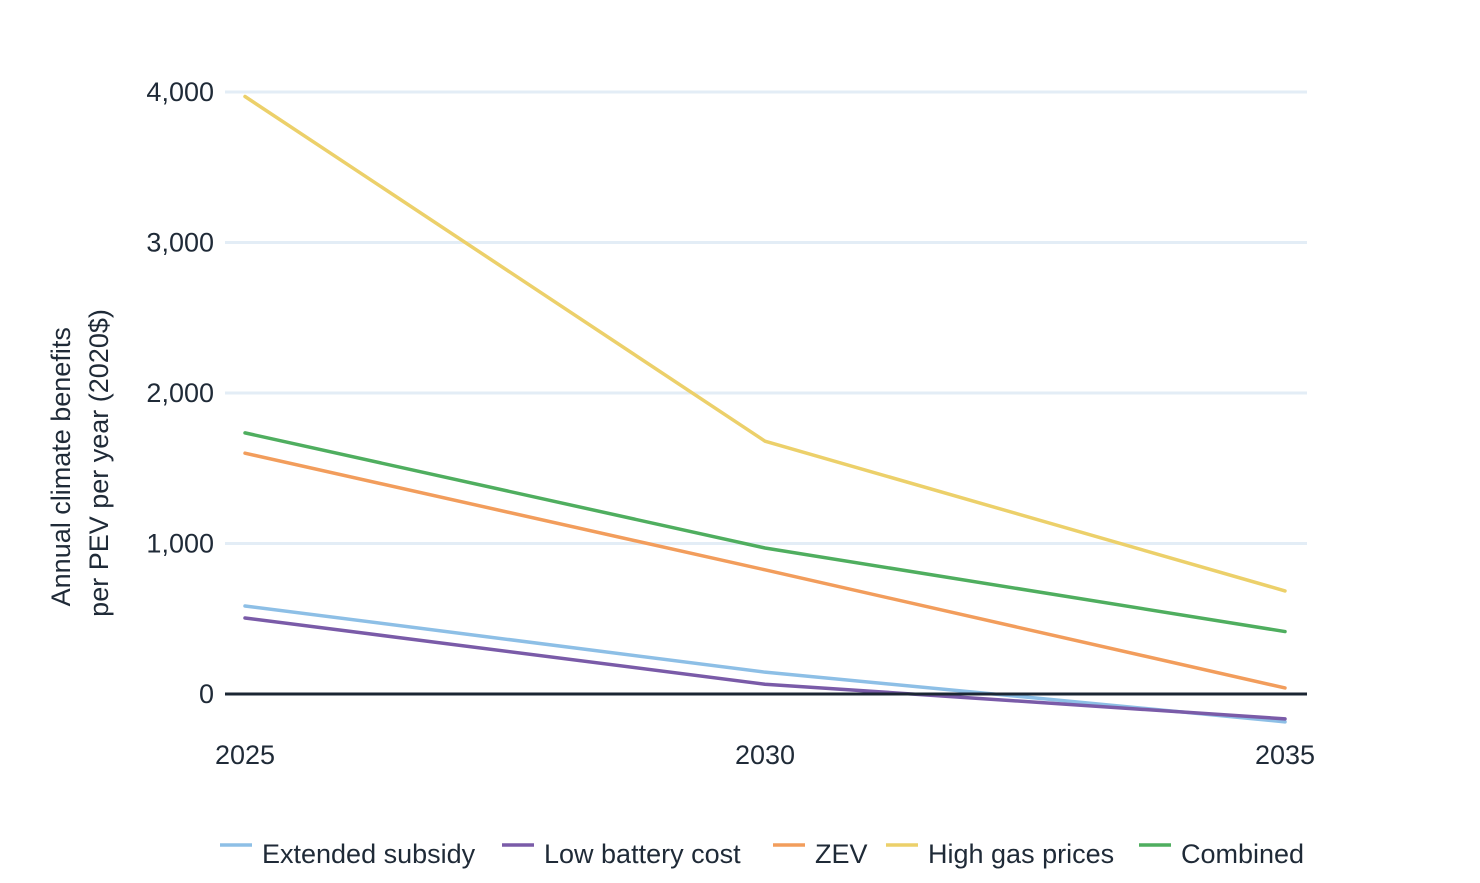 The image size is (1480, 883). I want to click on x-tick-label: 2030, so click(765, 755).